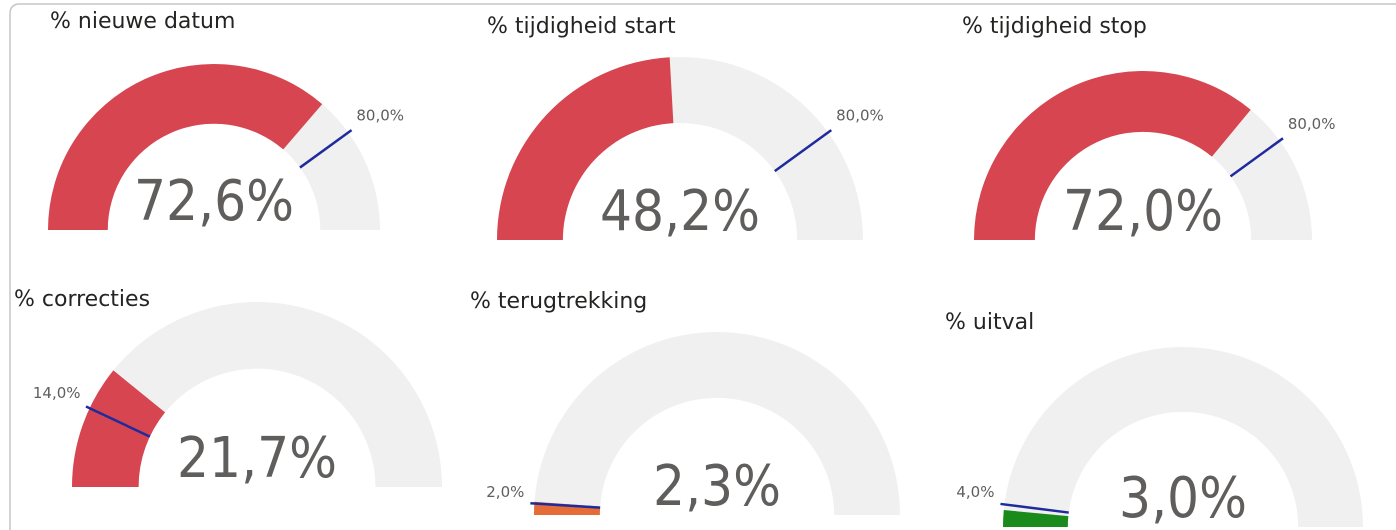  Describe the element at coordinates (505, 492) in the screenshot. I see `target-label: 2,0%` at that location.